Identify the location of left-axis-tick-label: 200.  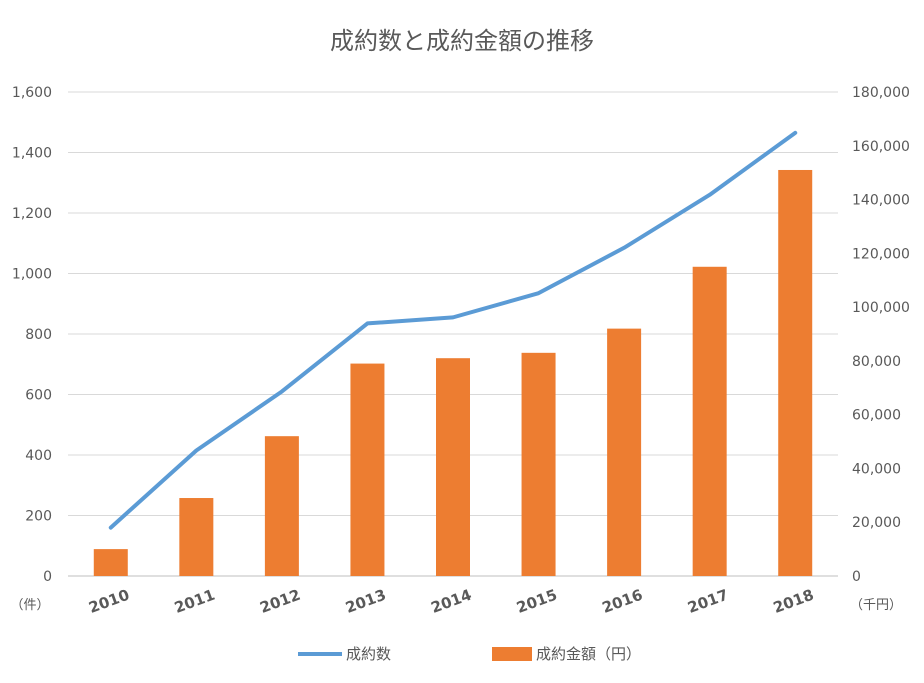
(38, 517).